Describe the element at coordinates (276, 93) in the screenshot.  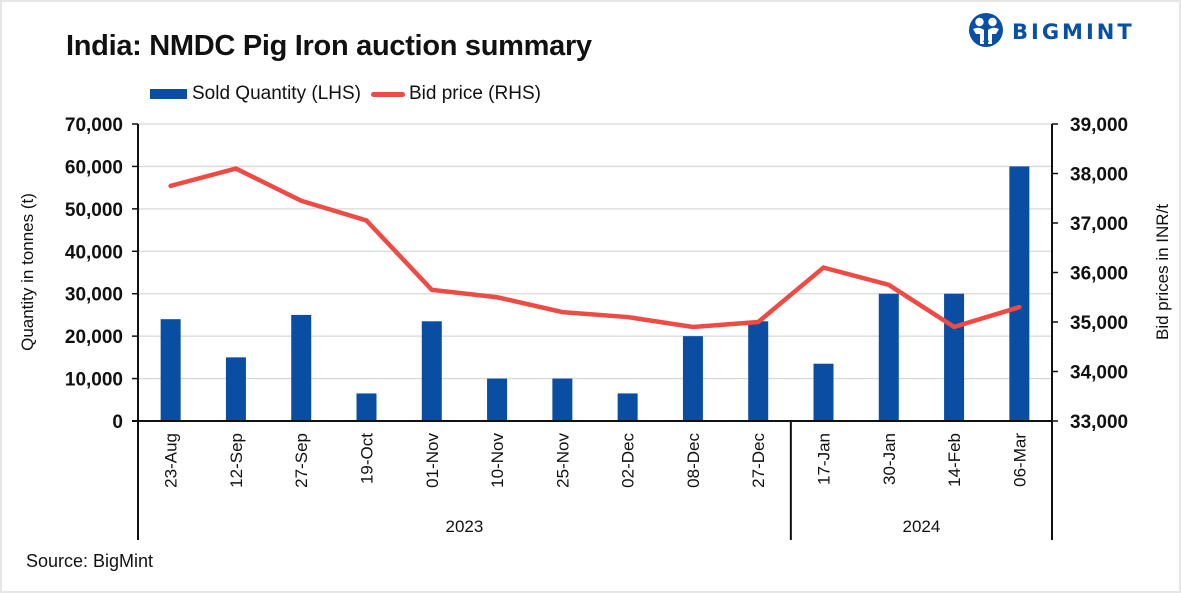
I see `legend-label: Sold Quantity (LHS)` at that location.